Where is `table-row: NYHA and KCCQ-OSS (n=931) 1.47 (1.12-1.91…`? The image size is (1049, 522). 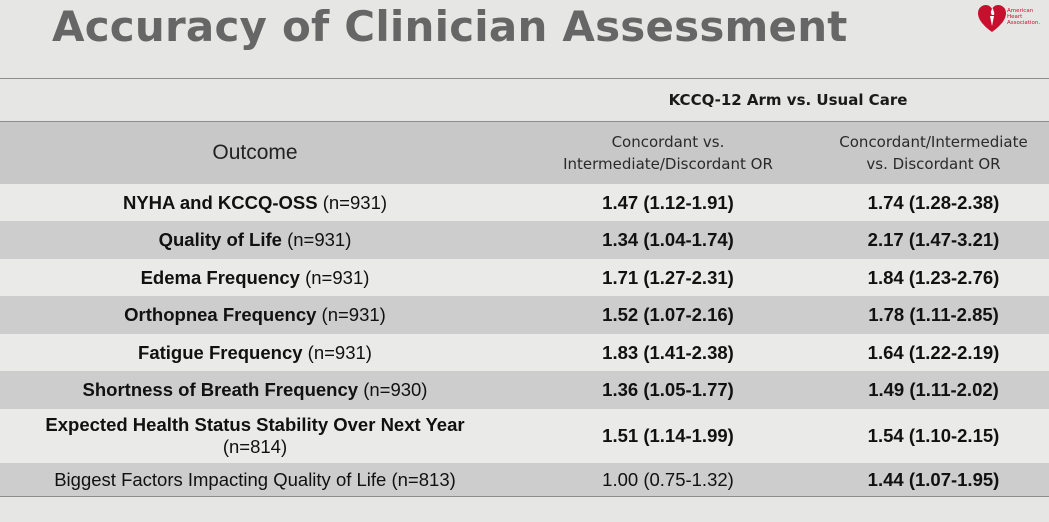
table-row: NYHA and KCCQ-OSS (n=931) 1.47 (1.12-1.91… is located at coordinates (524, 202).